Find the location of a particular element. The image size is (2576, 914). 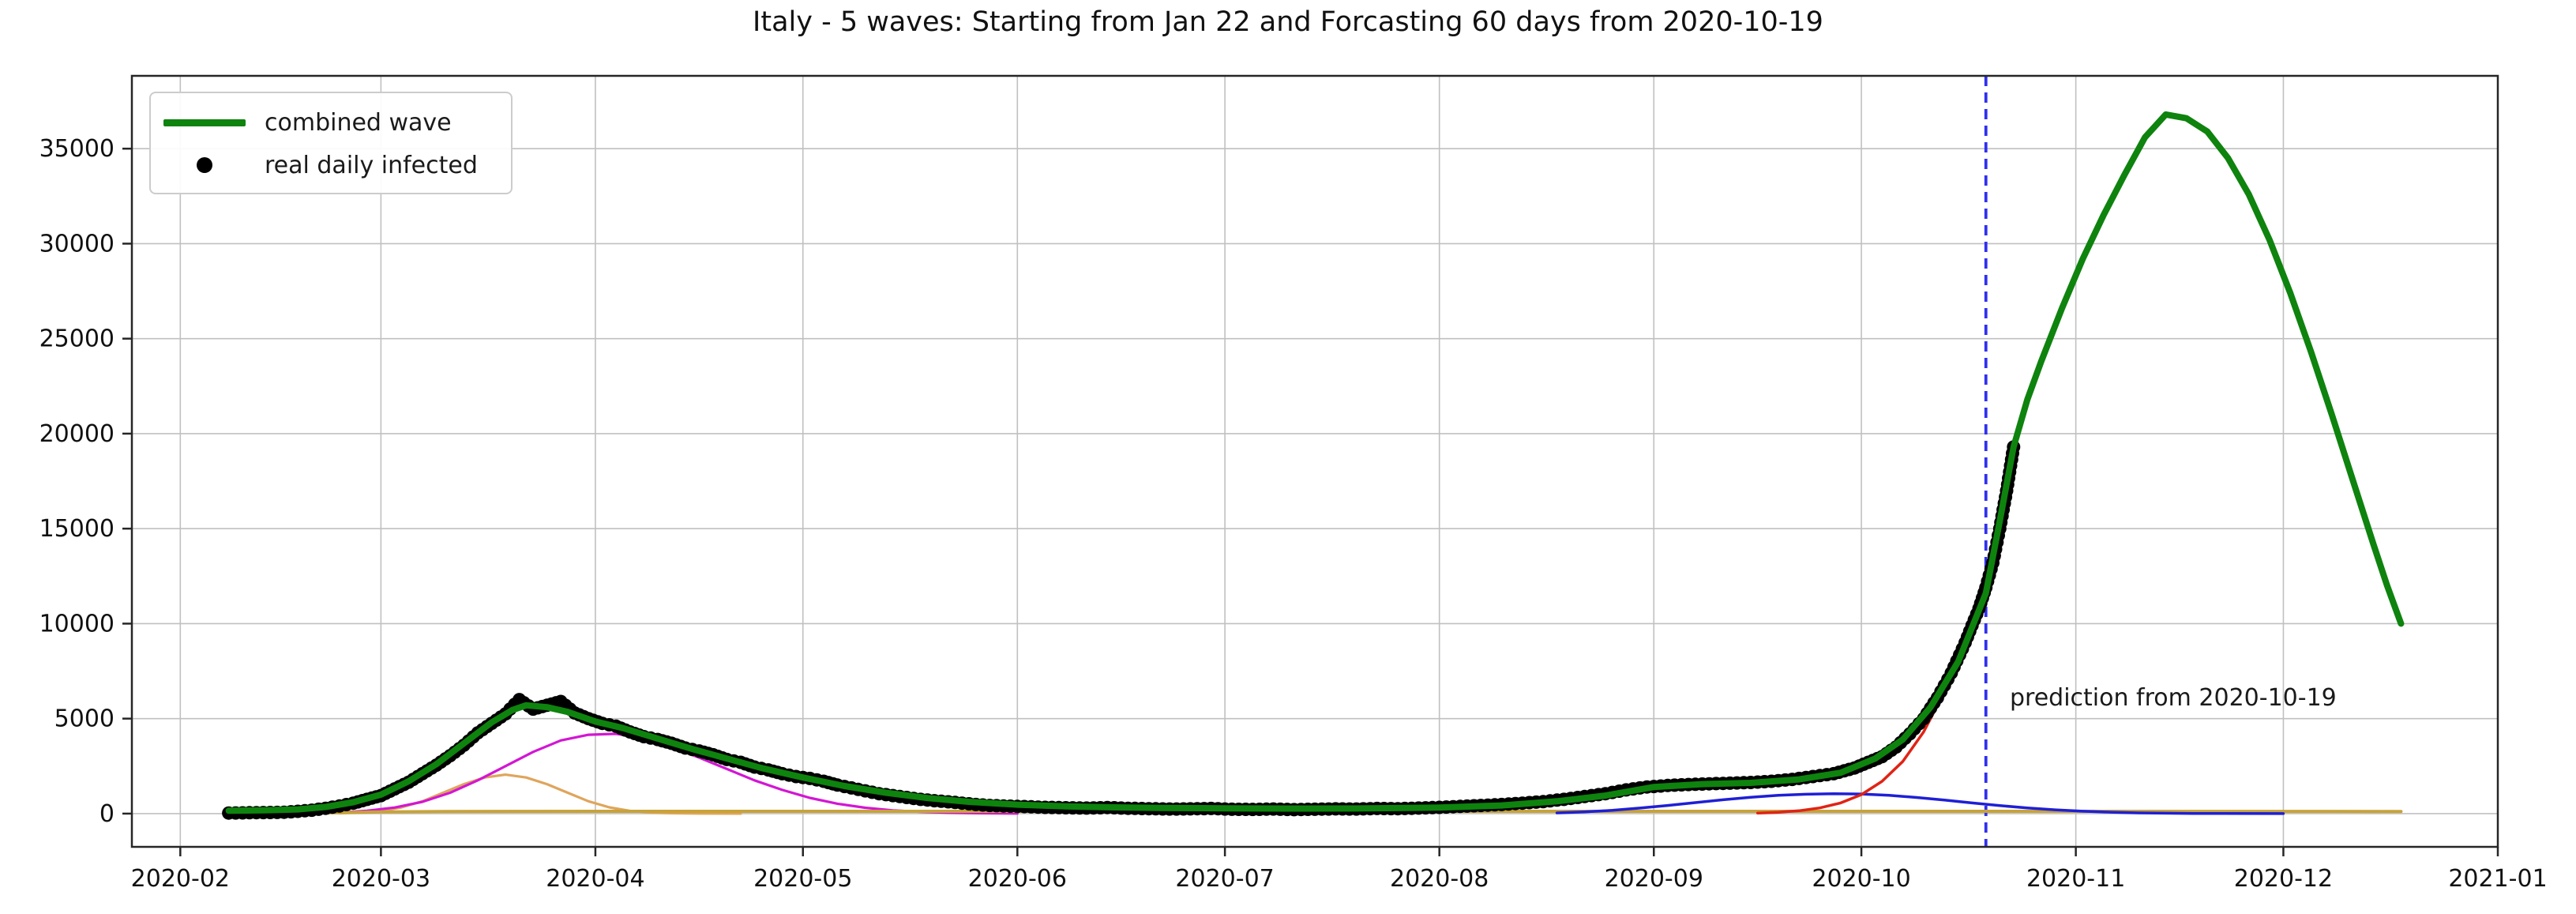

y-tick-label: 5000 is located at coordinates (84, 719).